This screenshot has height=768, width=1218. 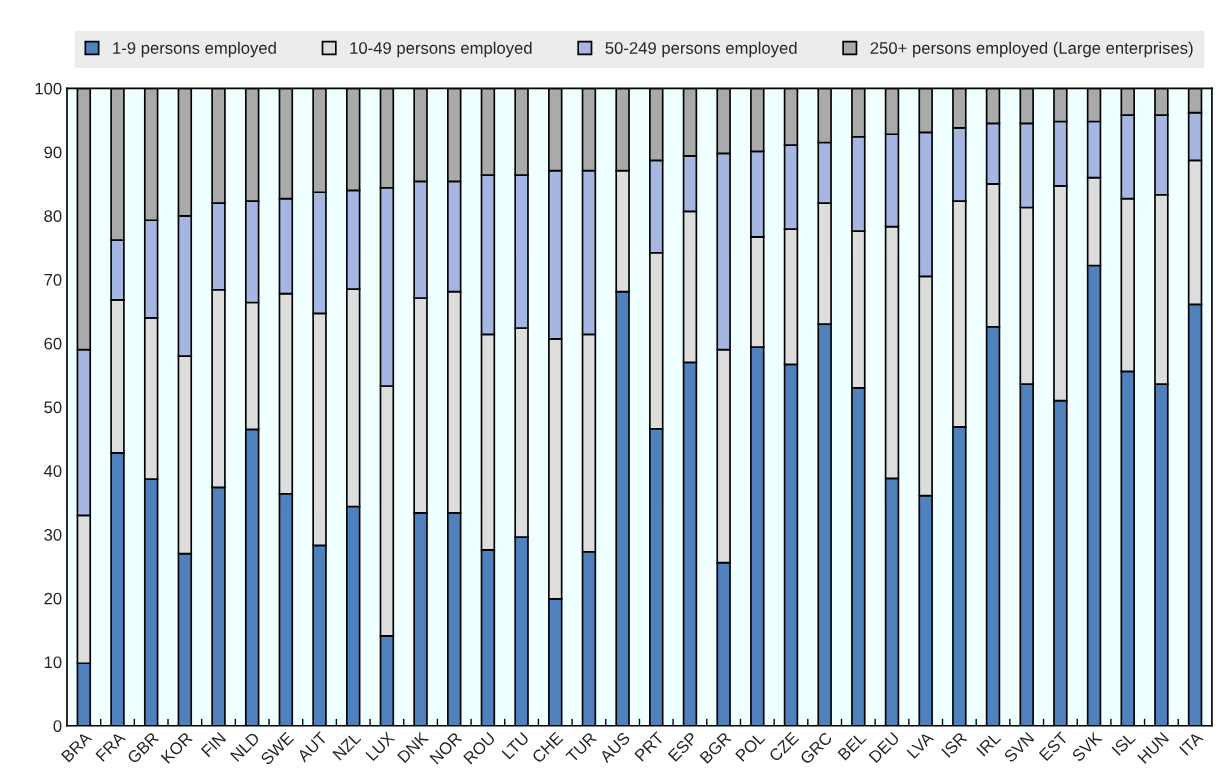 What do you see at coordinates (1123, 743) in the screenshot?
I see `x-tick-label: ISL` at bounding box center [1123, 743].